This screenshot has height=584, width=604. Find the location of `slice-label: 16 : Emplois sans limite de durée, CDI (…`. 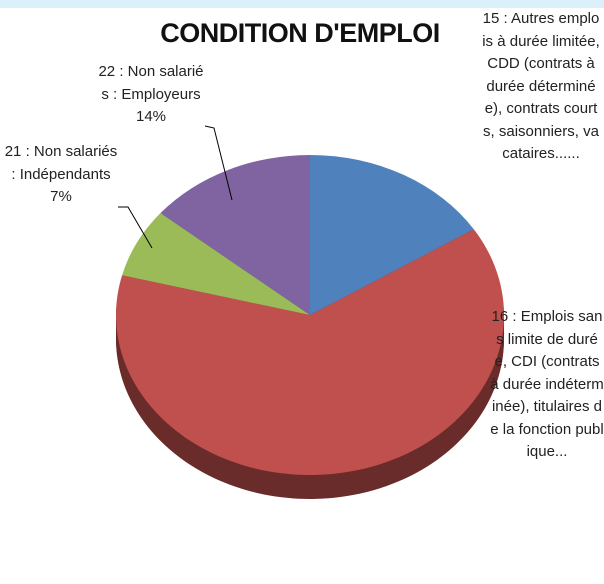

slice-label: 16 : Emplois sans limite de durée, CDI (… is located at coordinates (547, 385).